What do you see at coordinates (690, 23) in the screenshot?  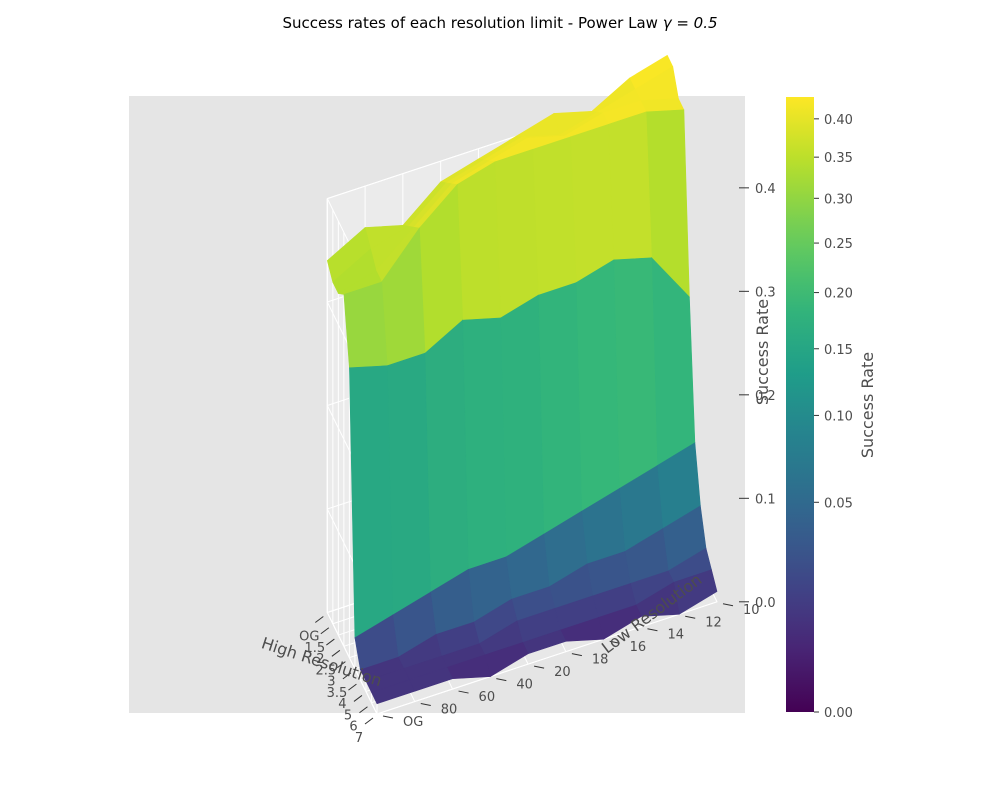 I see `title-gamma: γ = 0.5` at bounding box center [690, 23].